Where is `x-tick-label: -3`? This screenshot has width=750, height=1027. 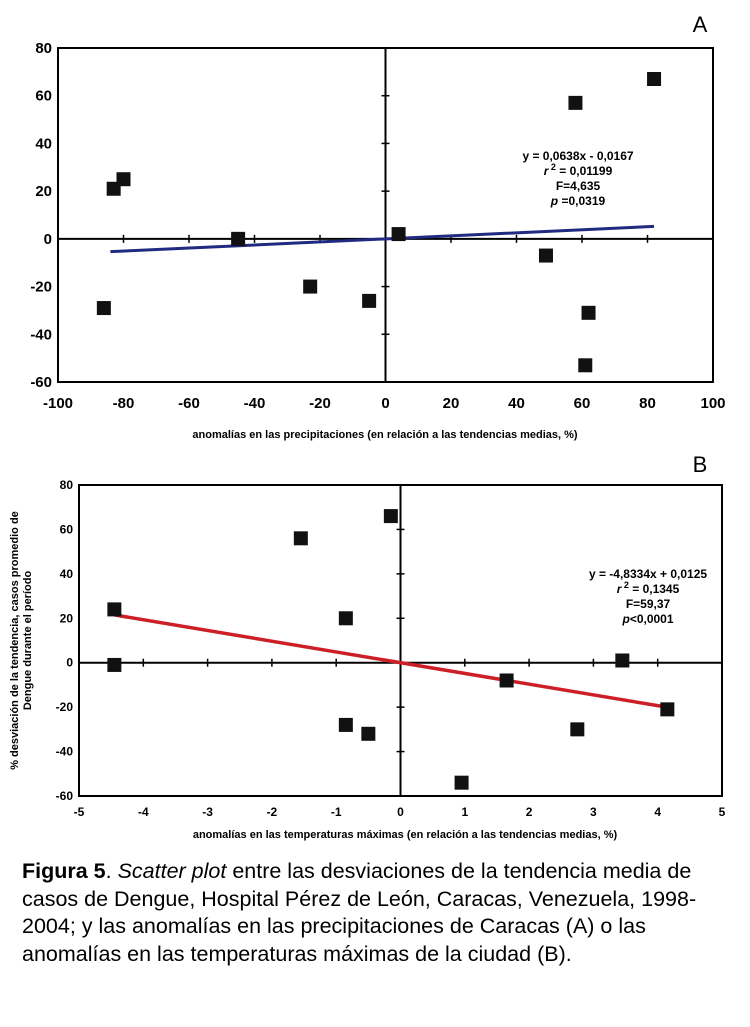
x-tick-label: -3 is located at coordinates (207, 812).